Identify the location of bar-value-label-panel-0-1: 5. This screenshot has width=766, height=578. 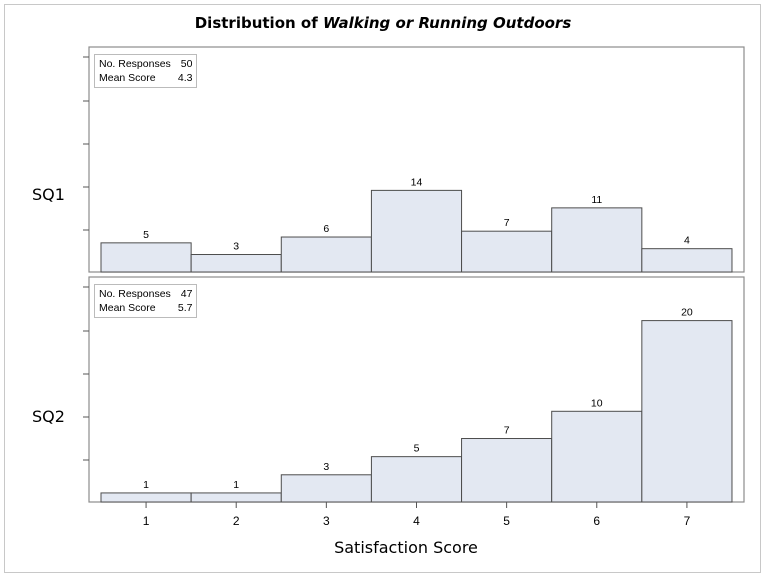
(146, 235).